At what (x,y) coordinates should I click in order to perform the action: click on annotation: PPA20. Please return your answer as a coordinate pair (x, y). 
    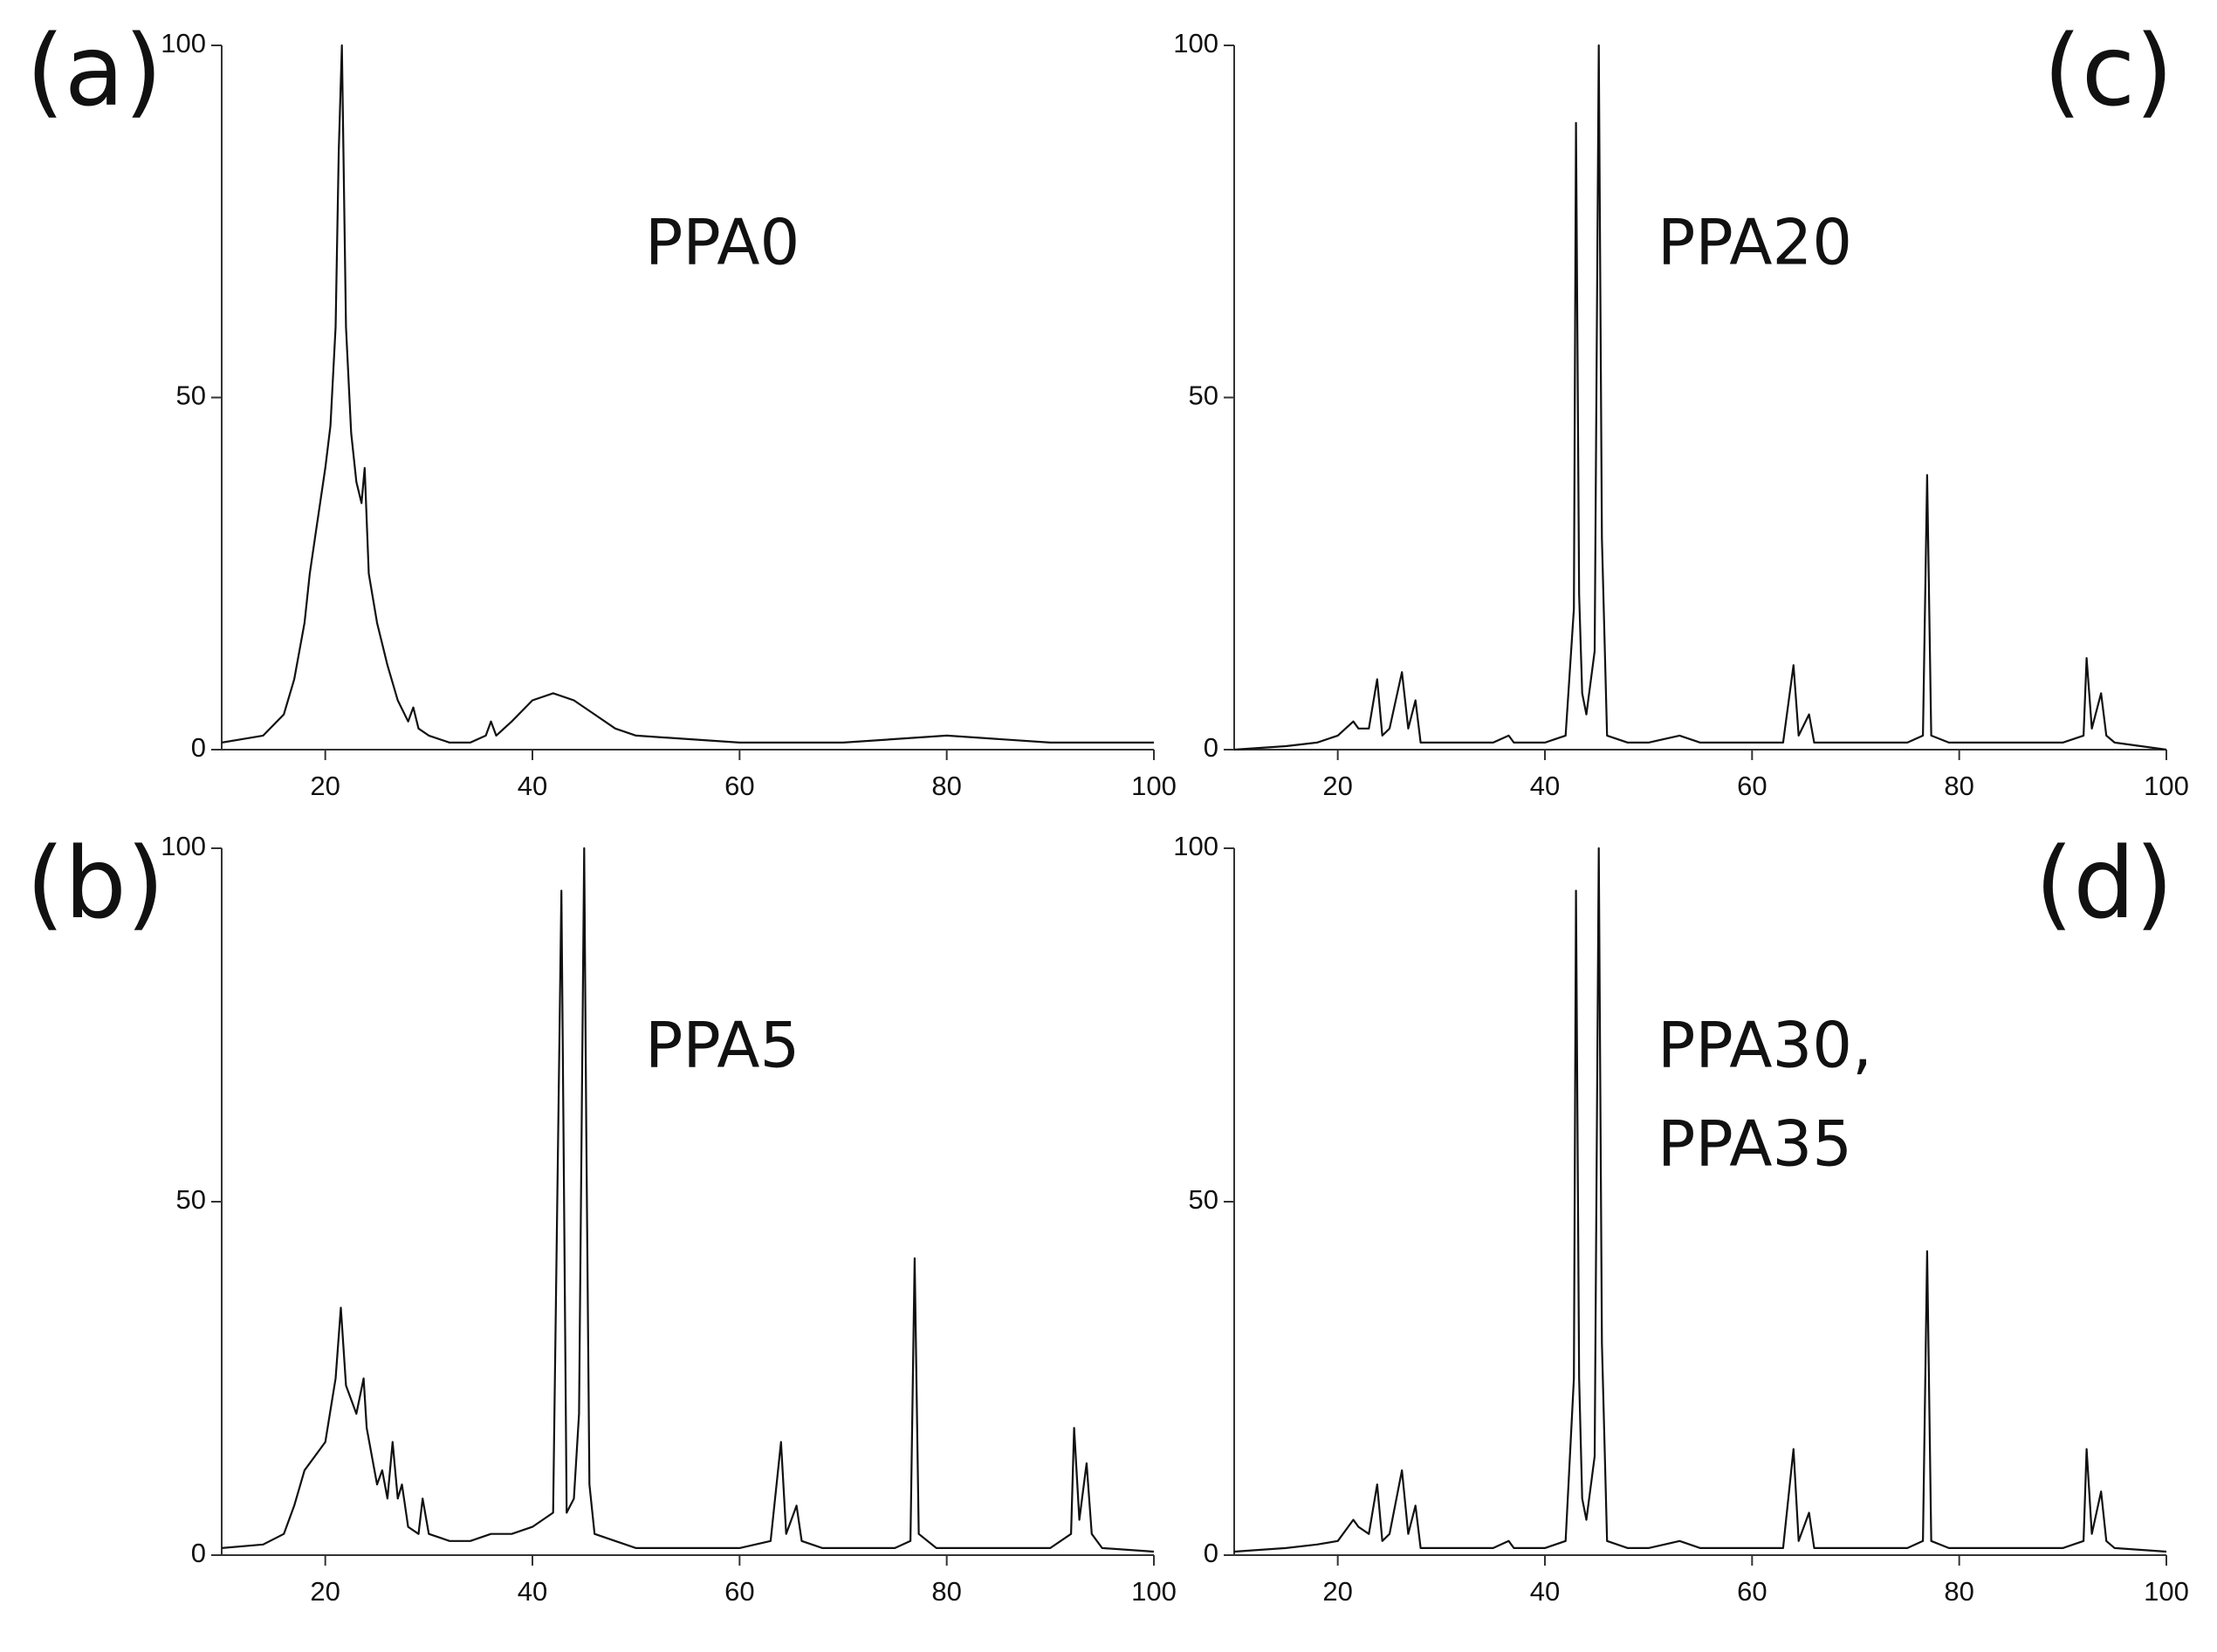
    Looking at the image, I should click on (1755, 242).